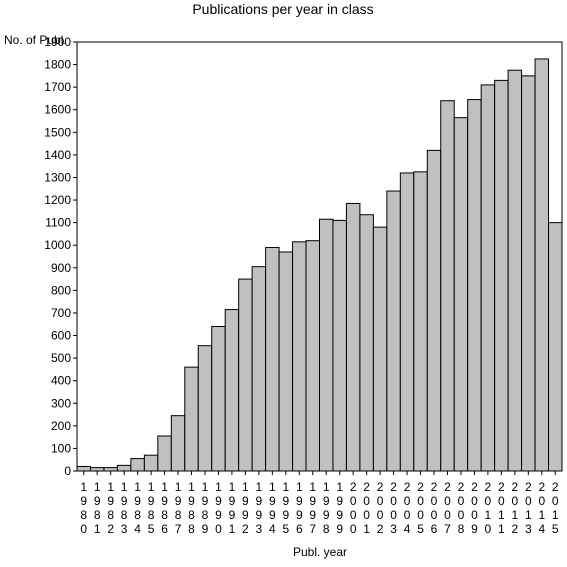 The height and width of the screenshot is (567, 567). What do you see at coordinates (259, 369) in the screenshot?
I see `bar-1993` at bounding box center [259, 369].